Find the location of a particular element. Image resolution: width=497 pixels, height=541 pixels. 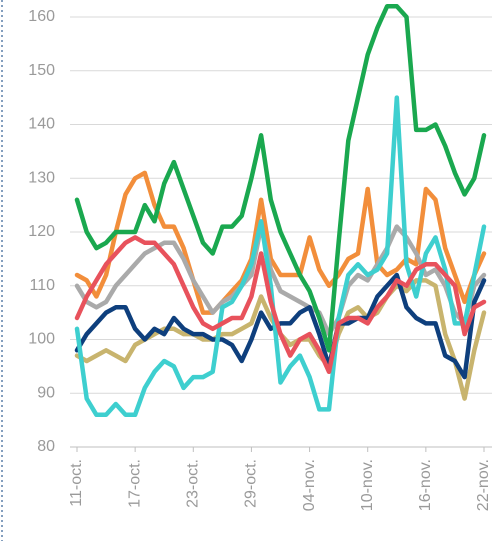

x-tick-label: 10-nov. is located at coordinates (367, 485).